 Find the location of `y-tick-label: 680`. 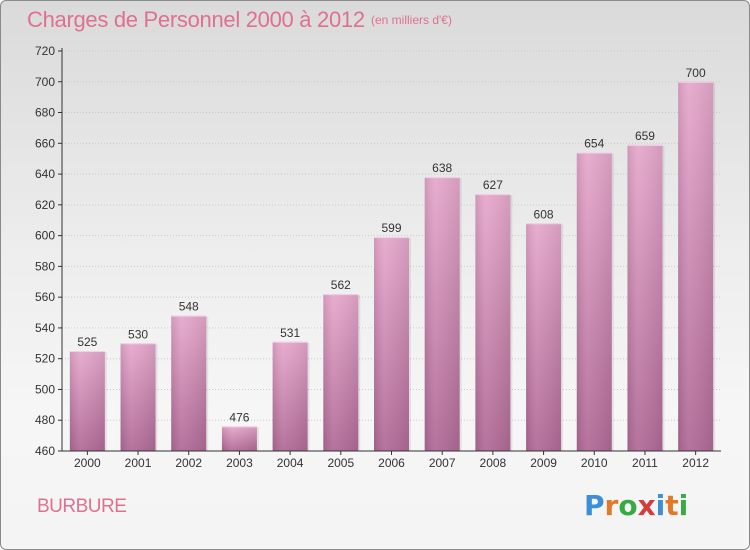

y-tick-label: 680 is located at coordinates (45, 113).